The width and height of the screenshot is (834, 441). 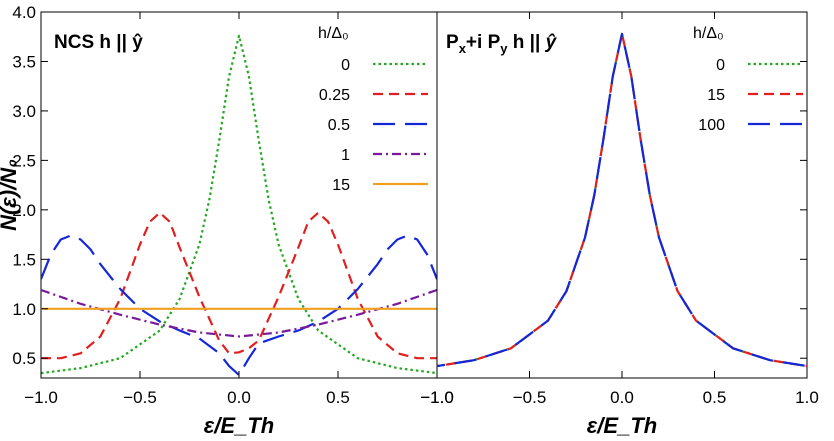 What do you see at coordinates (239, 425) in the screenshot?
I see `x-axis-label-left: ε/E_Th` at bounding box center [239, 425].